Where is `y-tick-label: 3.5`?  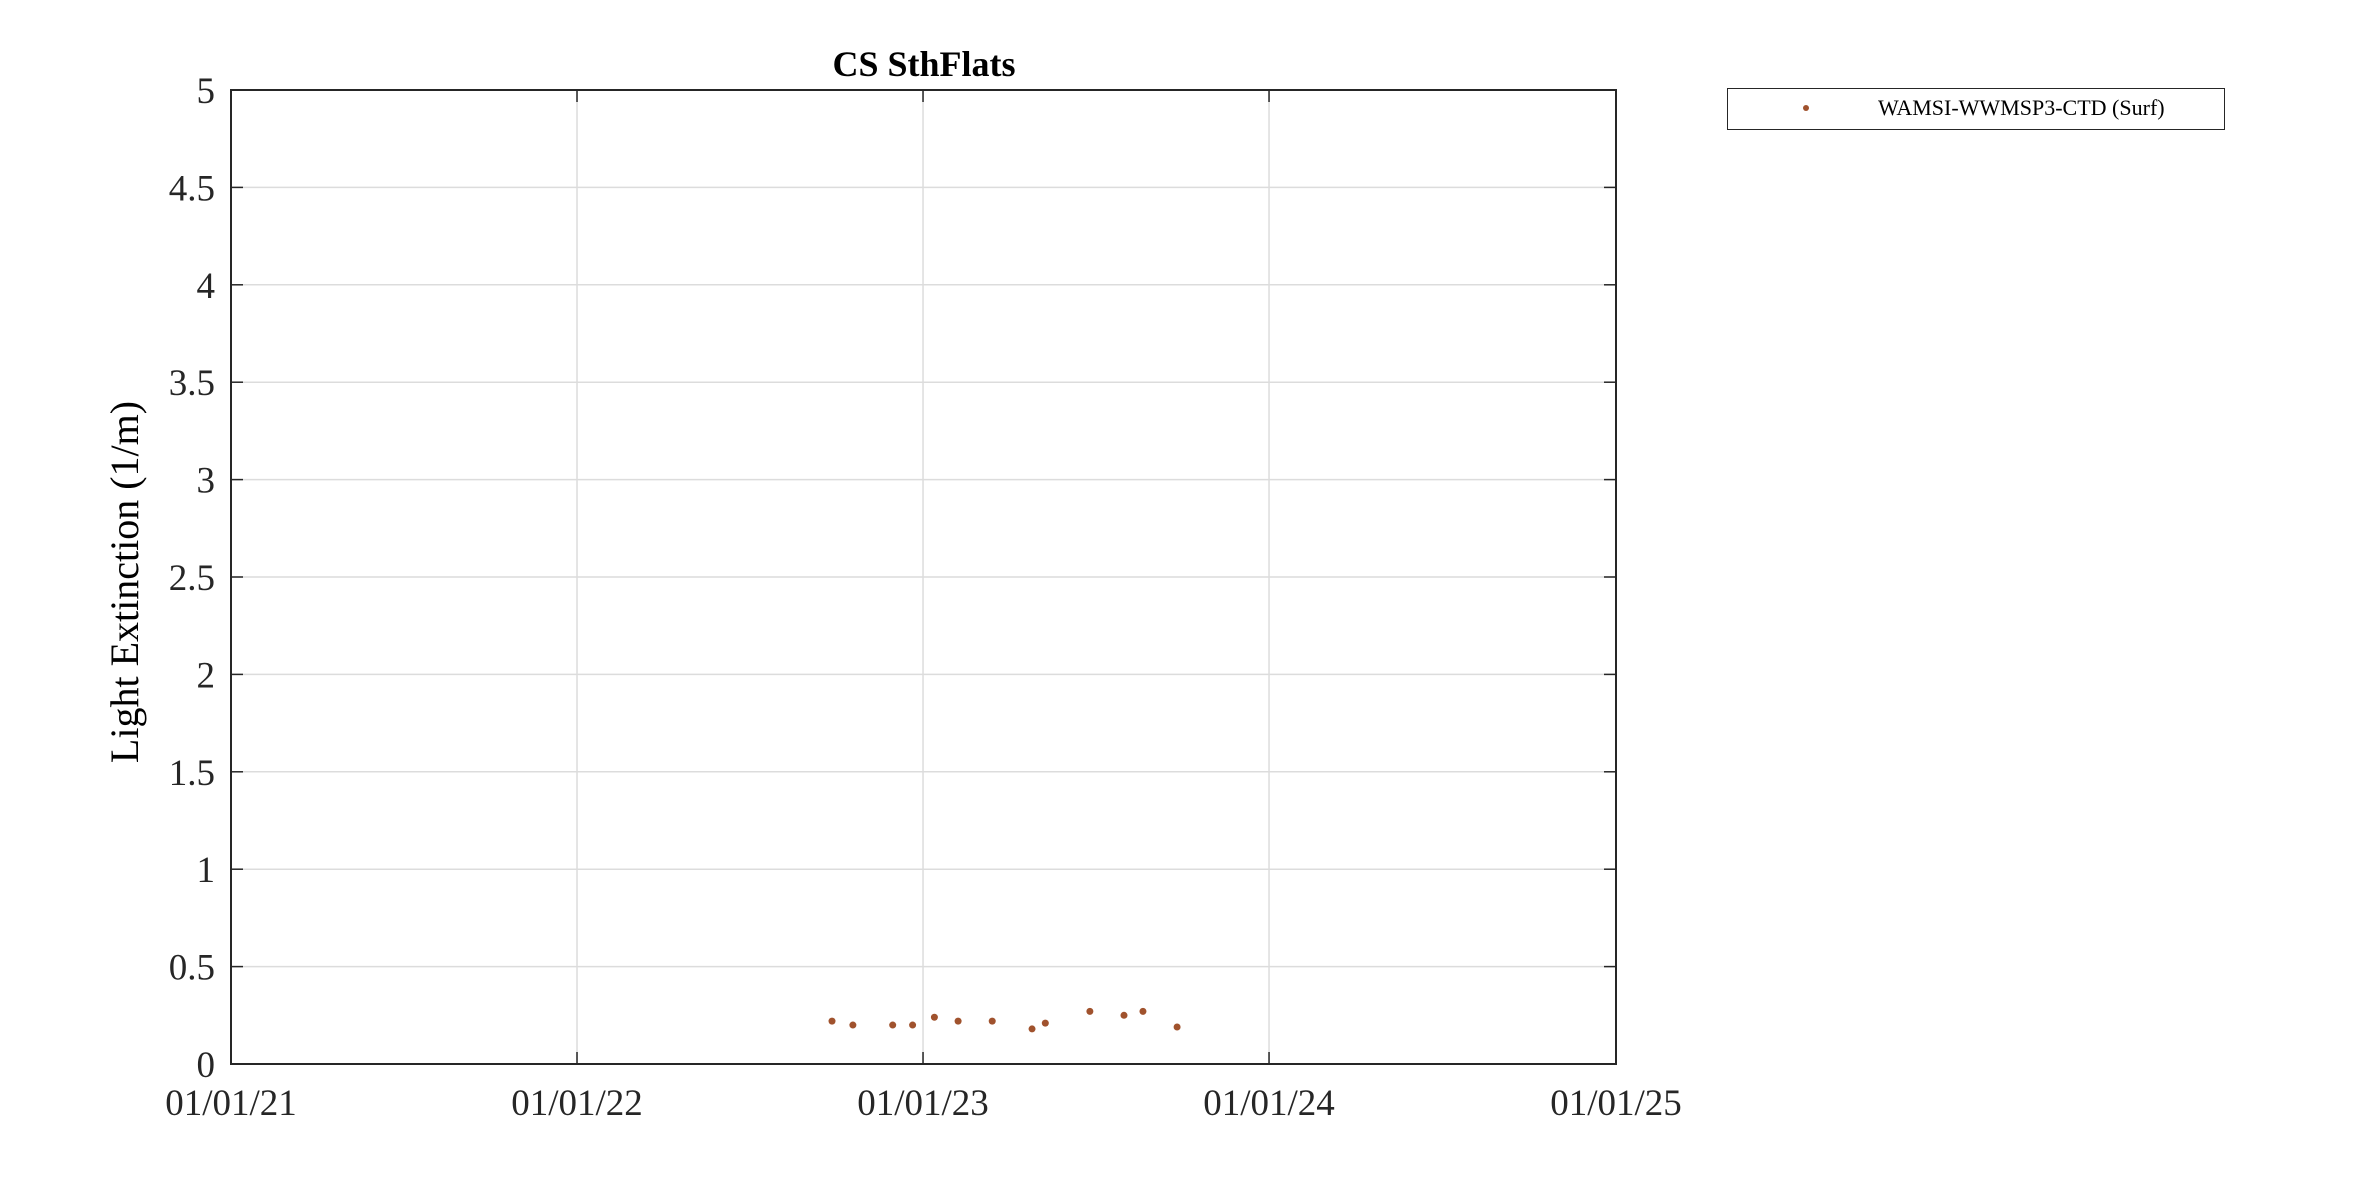
y-tick-label: 3.5 is located at coordinates (192, 383).